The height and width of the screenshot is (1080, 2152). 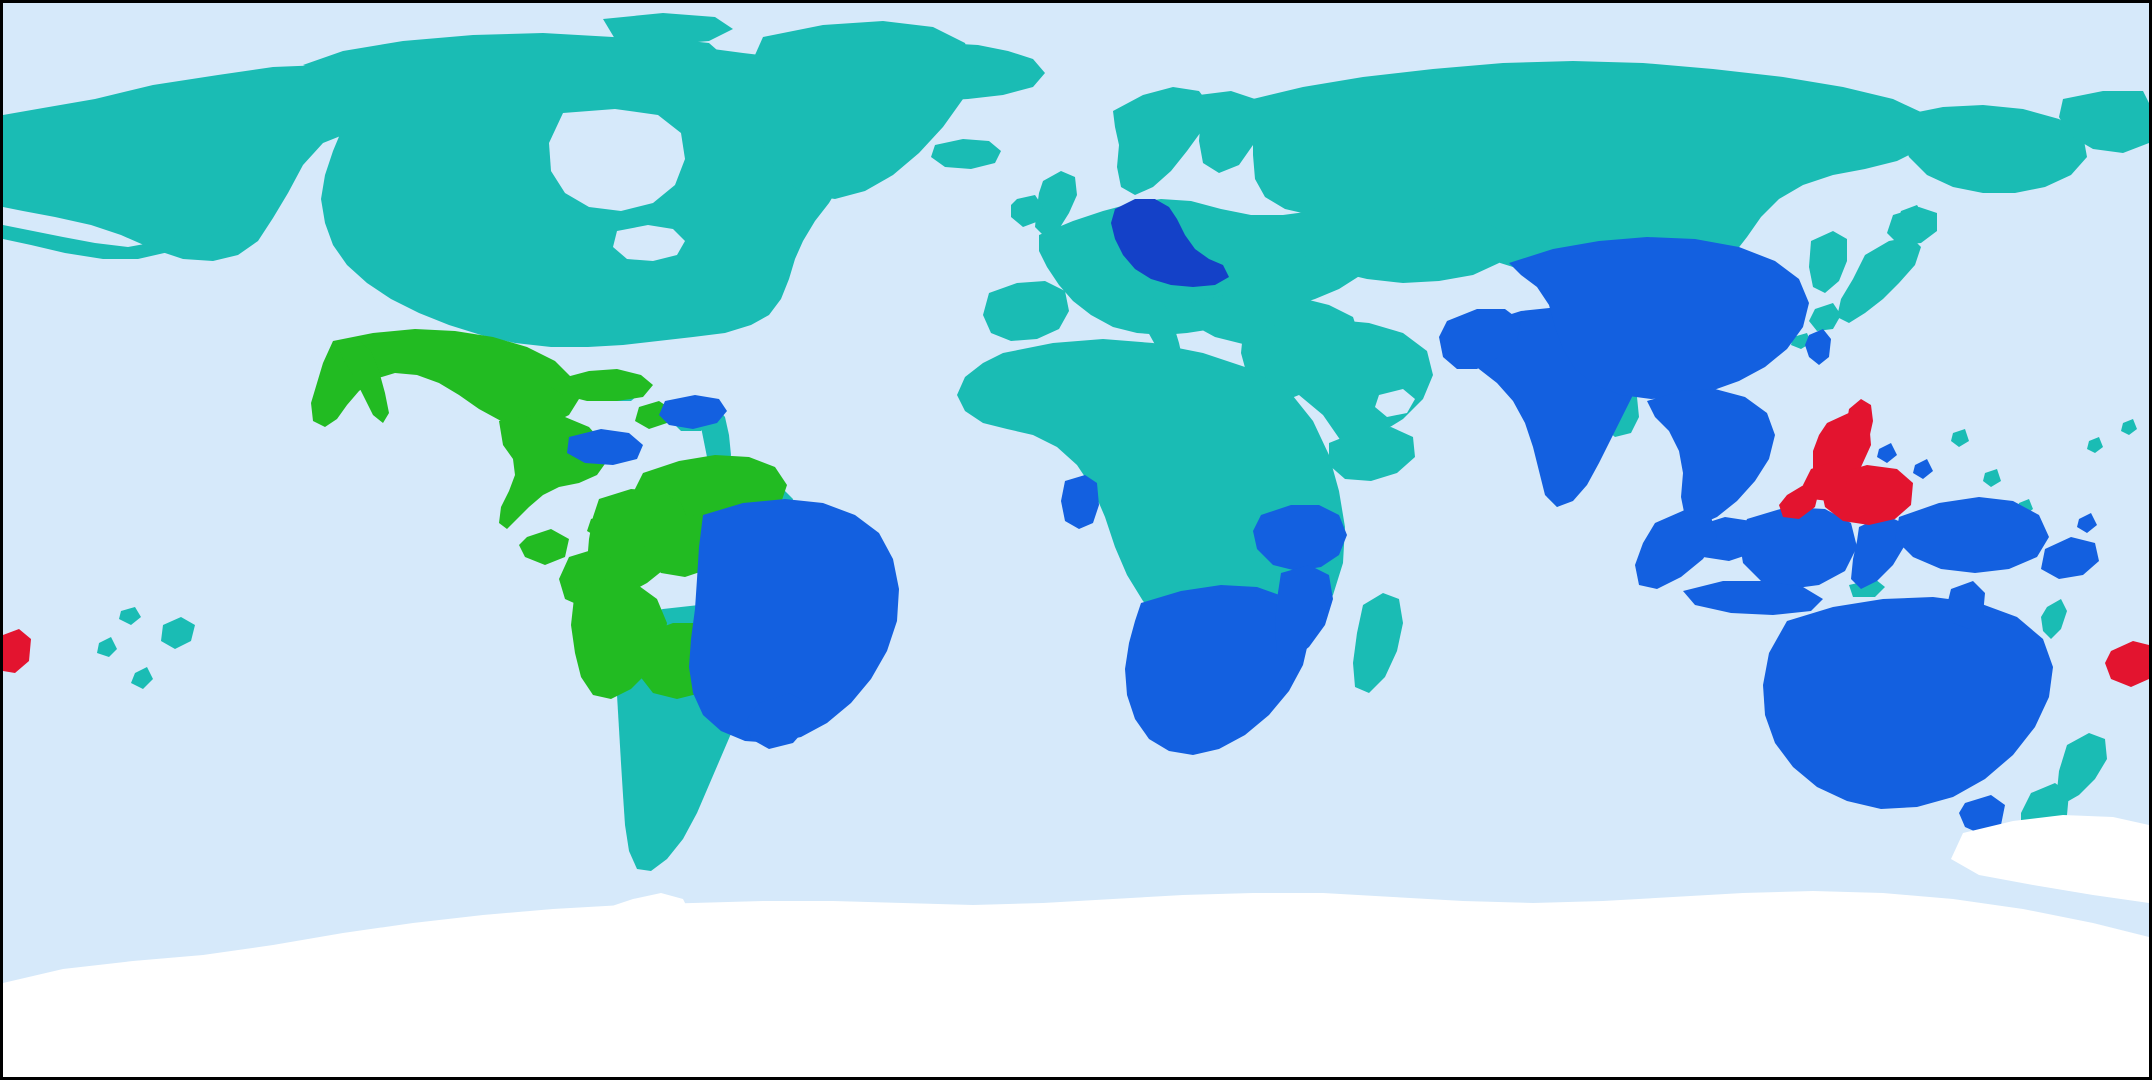 What do you see at coordinates (1825, 317) in the screenshot?
I see `japan-kyushu` at bounding box center [1825, 317].